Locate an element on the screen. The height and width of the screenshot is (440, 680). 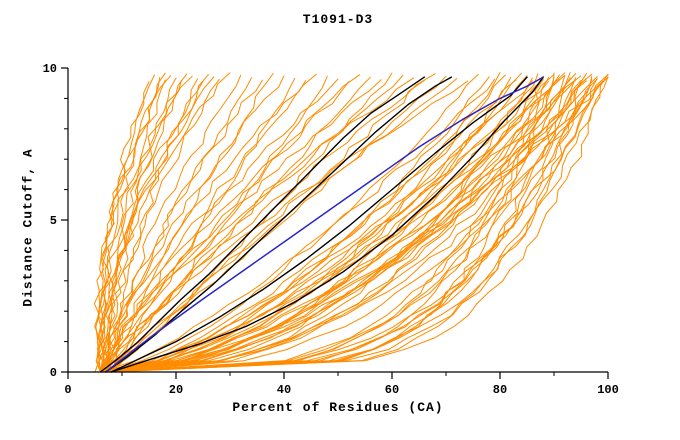
y-tick-label: 0 is located at coordinates (53, 373).